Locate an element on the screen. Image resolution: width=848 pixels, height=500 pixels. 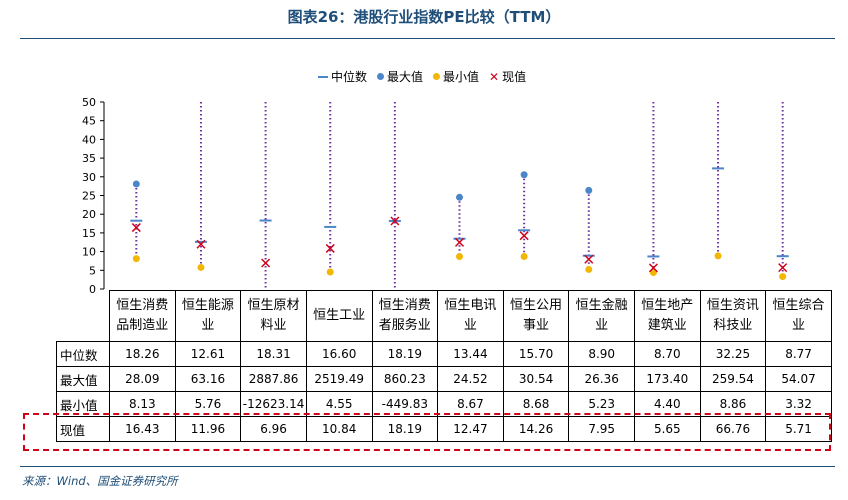
table-cell: 5.65 is located at coordinates (667, 429).